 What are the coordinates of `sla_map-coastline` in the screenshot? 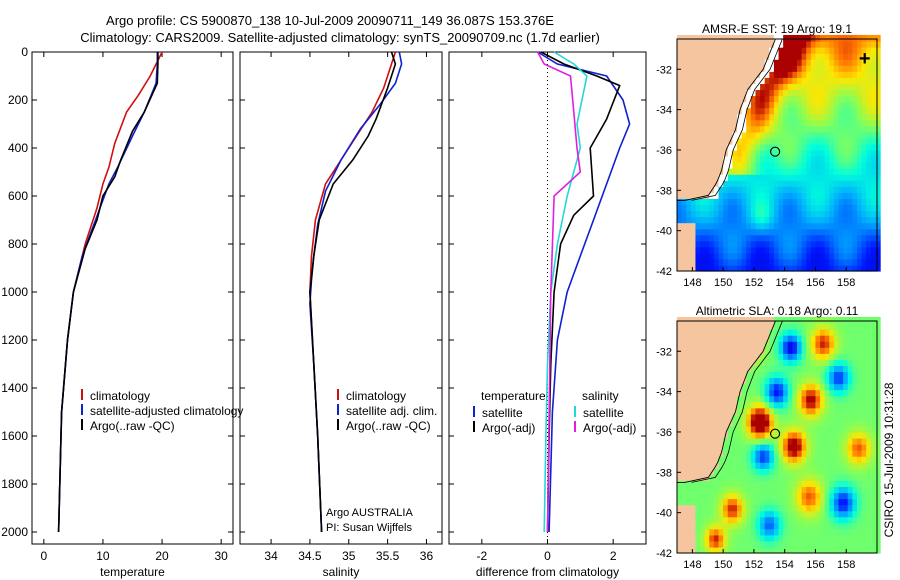 It's located at (726, 401).